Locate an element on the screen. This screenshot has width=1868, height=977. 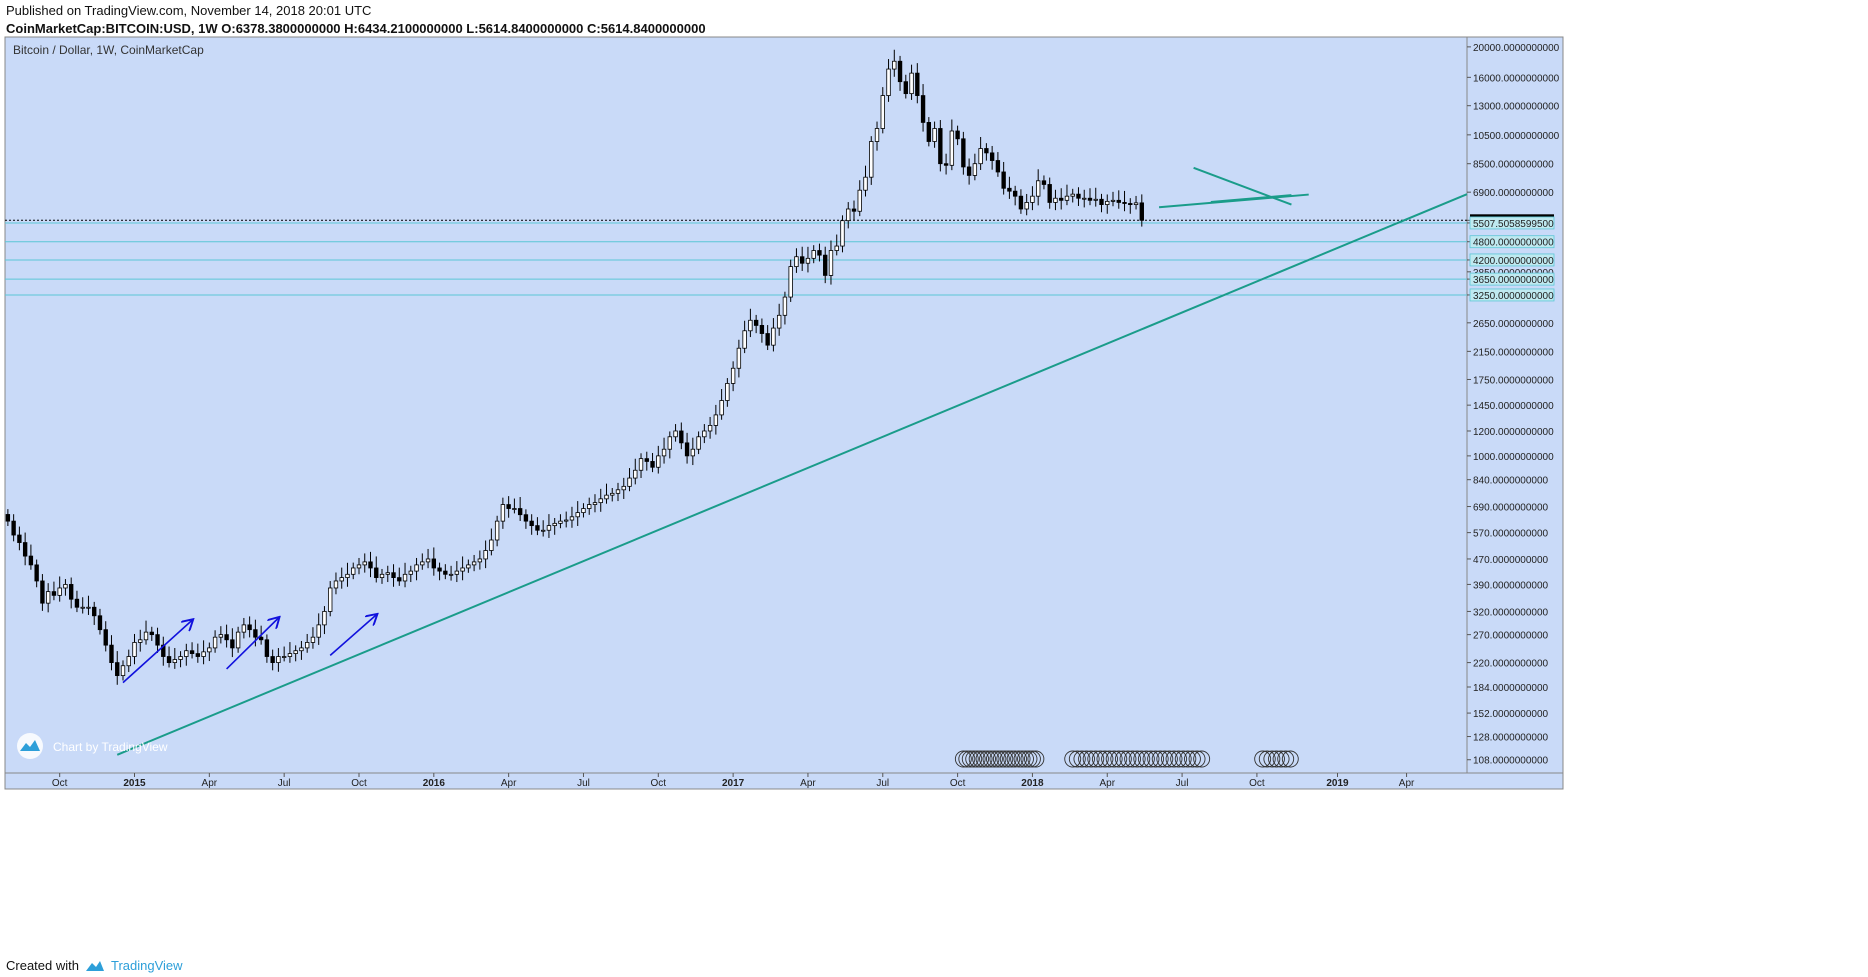
triangle-upper-line is located at coordinates (1242, 186).